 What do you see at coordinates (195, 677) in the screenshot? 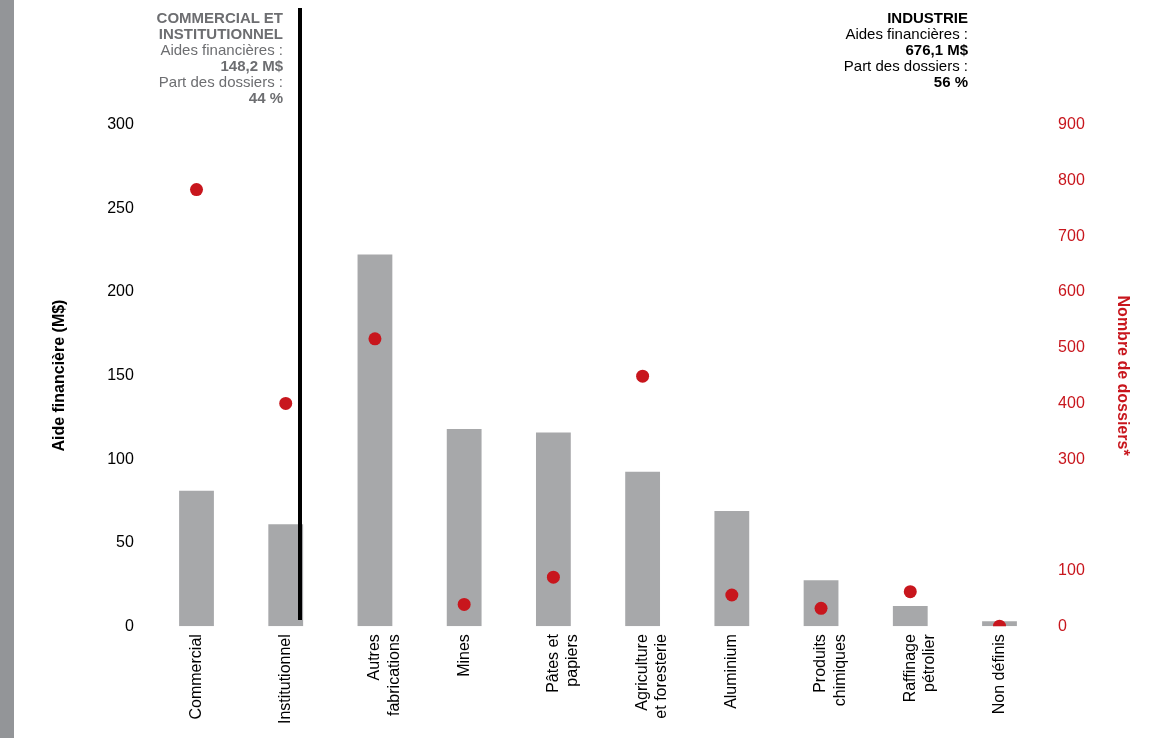
I see `x-tick-label: Commercial` at bounding box center [195, 677].